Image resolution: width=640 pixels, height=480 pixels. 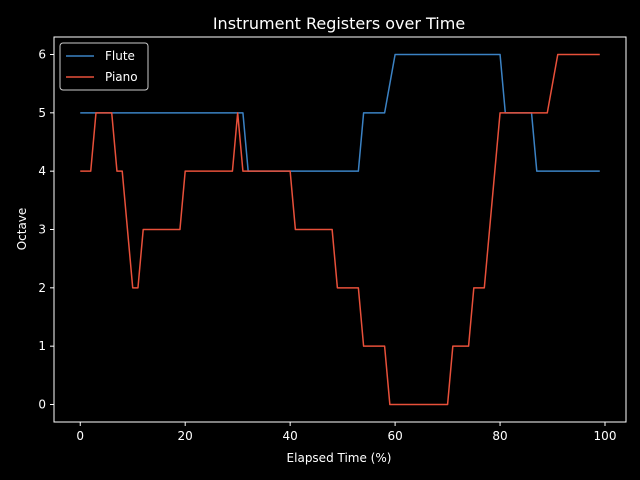 What do you see at coordinates (42, 288) in the screenshot?
I see `y-tick-label: 2` at bounding box center [42, 288].